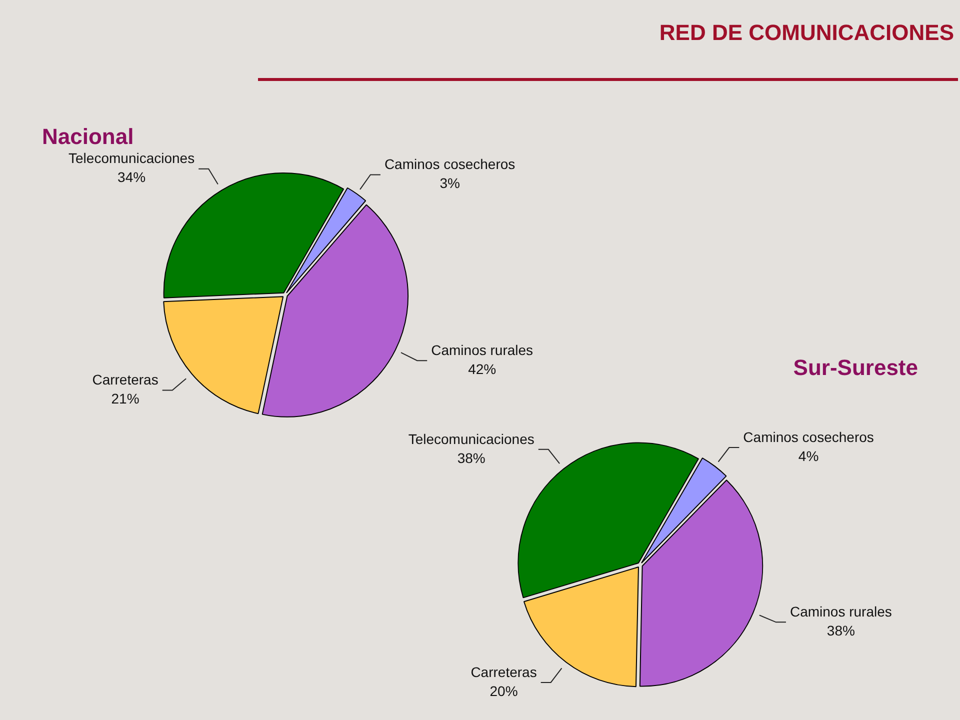  What do you see at coordinates (450, 183) in the screenshot?
I see `data-label: 3%` at bounding box center [450, 183].